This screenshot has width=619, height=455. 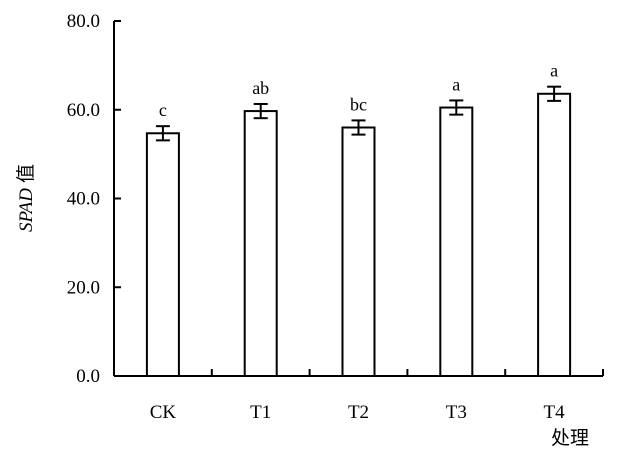 I want to click on bar-t1, so click(x=260, y=244).